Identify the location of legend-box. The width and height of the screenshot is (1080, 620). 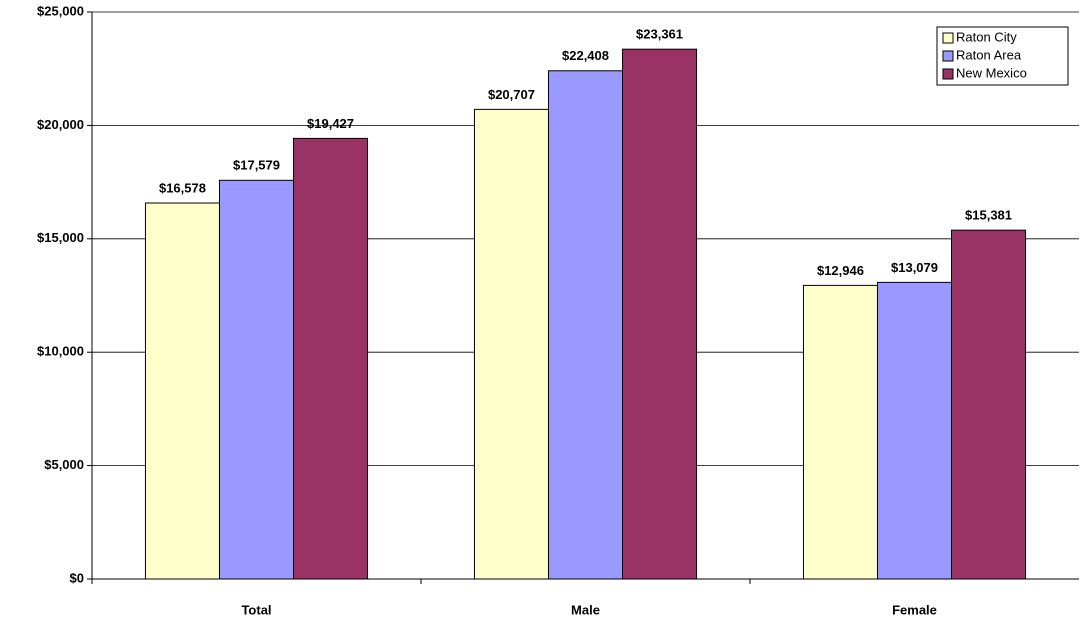
(1002, 56).